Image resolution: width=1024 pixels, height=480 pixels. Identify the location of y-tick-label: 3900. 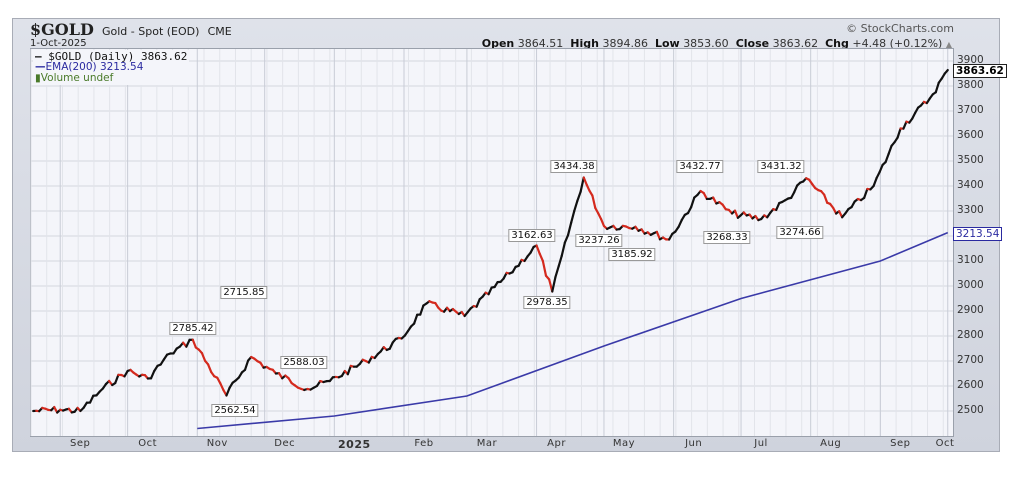
(970, 60).